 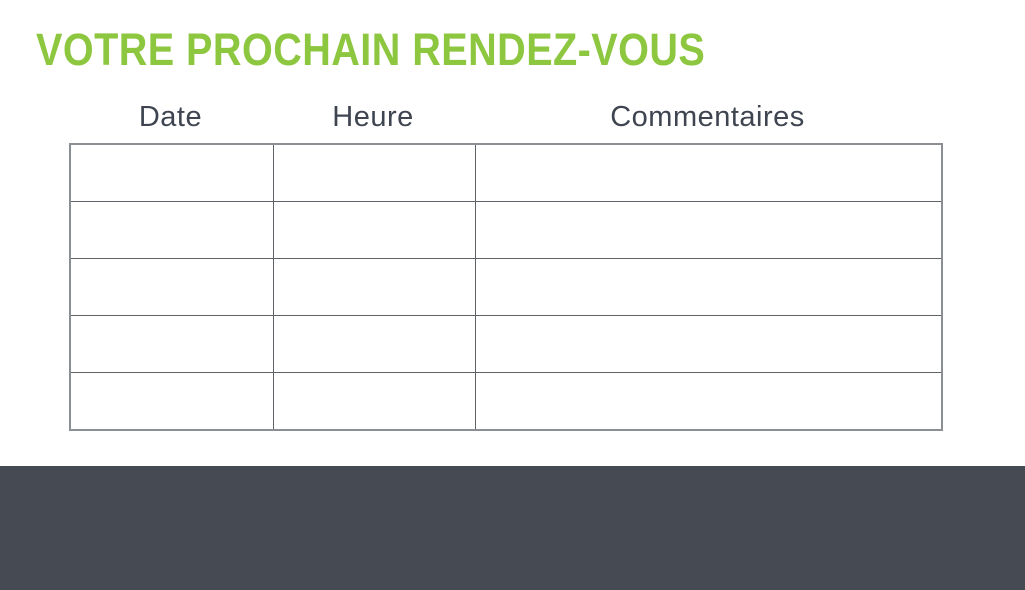 What do you see at coordinates (505, 117) in the screenshot?
I see `table-column-headers: Date Heure Commentaires` at bounding box center [505, 117].